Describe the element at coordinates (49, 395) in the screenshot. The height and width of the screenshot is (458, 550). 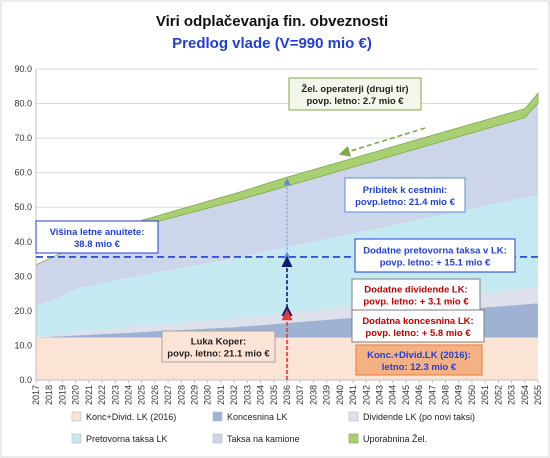
I see `x-tick-label: 2018` at that location.